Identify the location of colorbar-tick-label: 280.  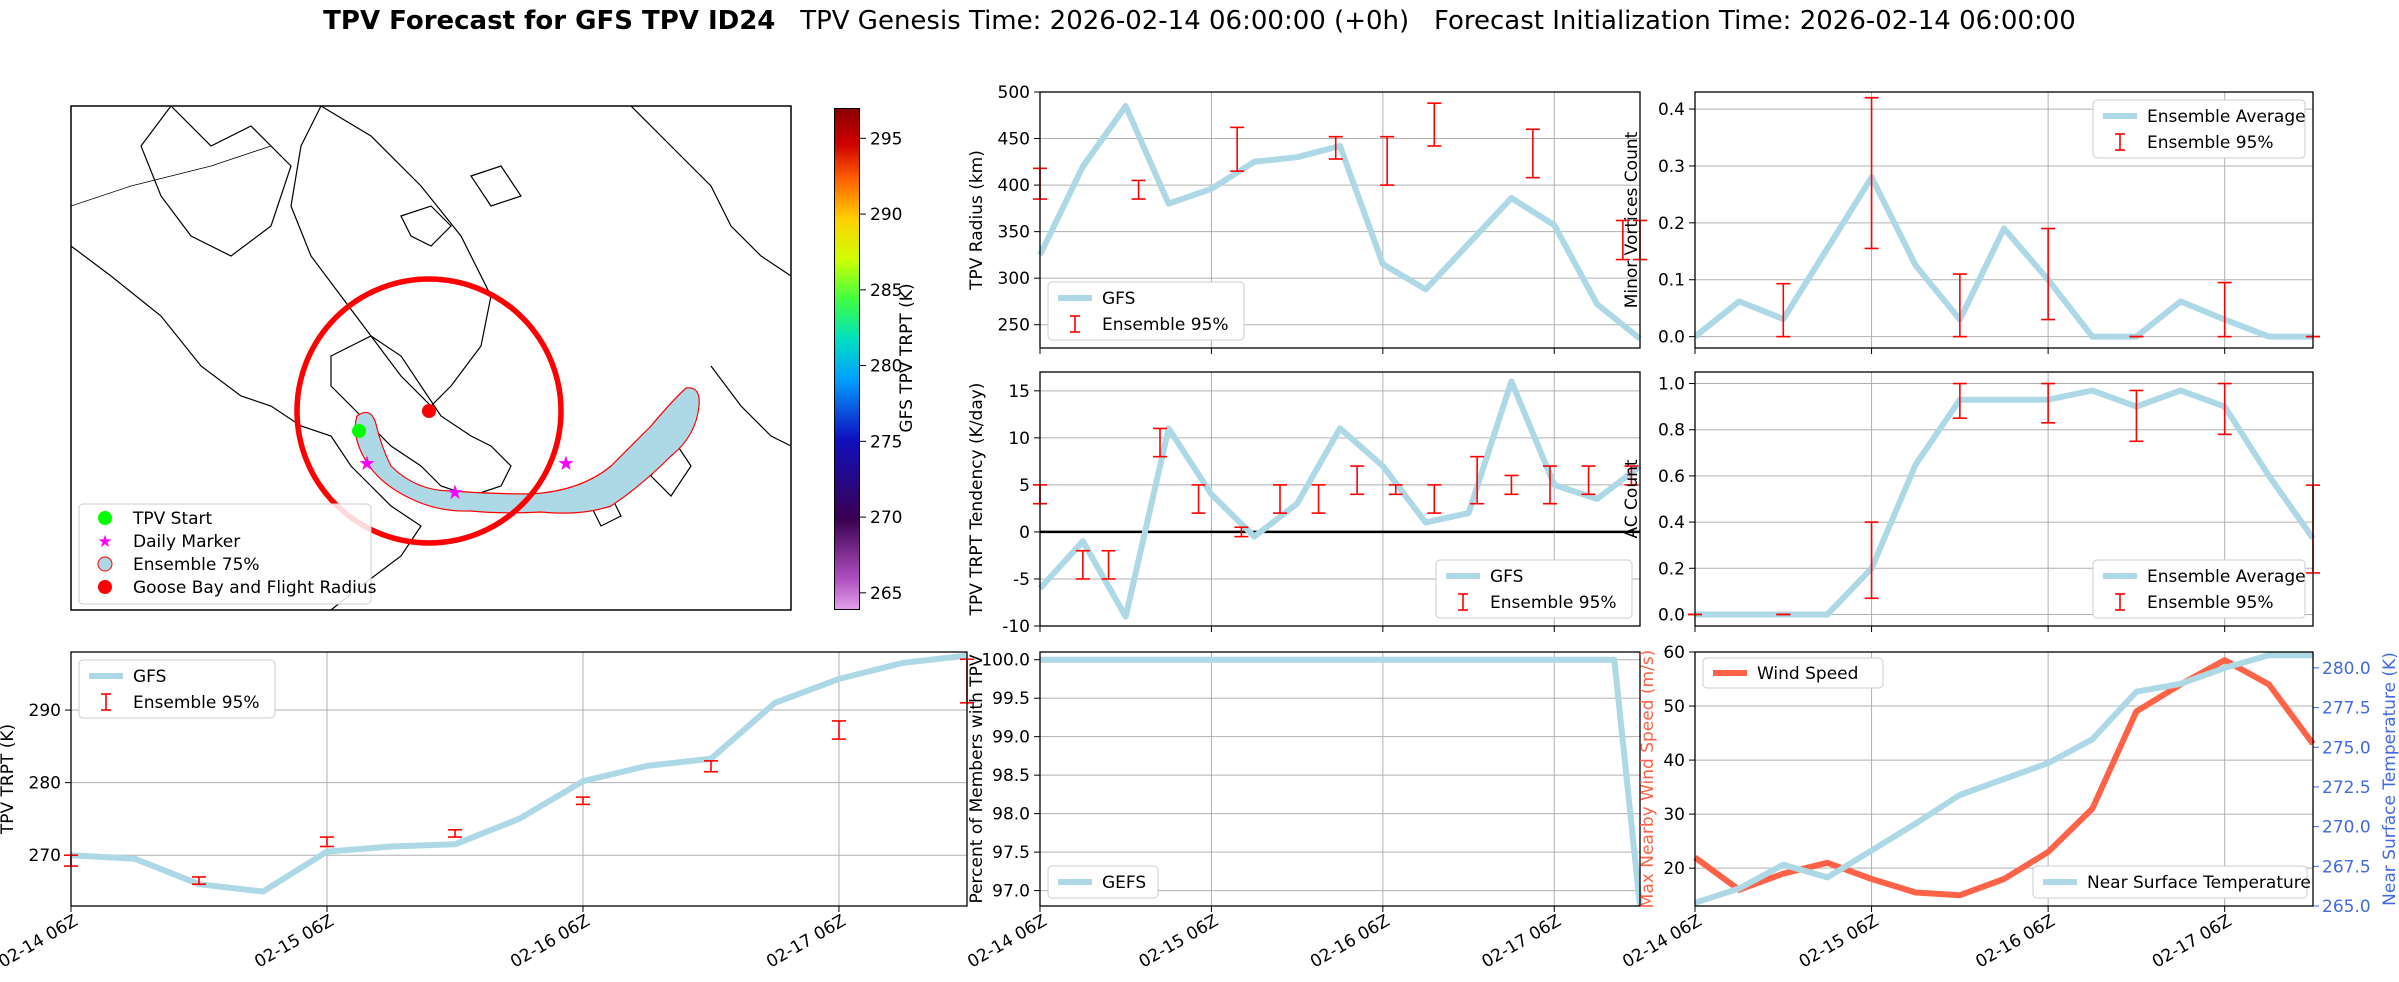
(886, 367).